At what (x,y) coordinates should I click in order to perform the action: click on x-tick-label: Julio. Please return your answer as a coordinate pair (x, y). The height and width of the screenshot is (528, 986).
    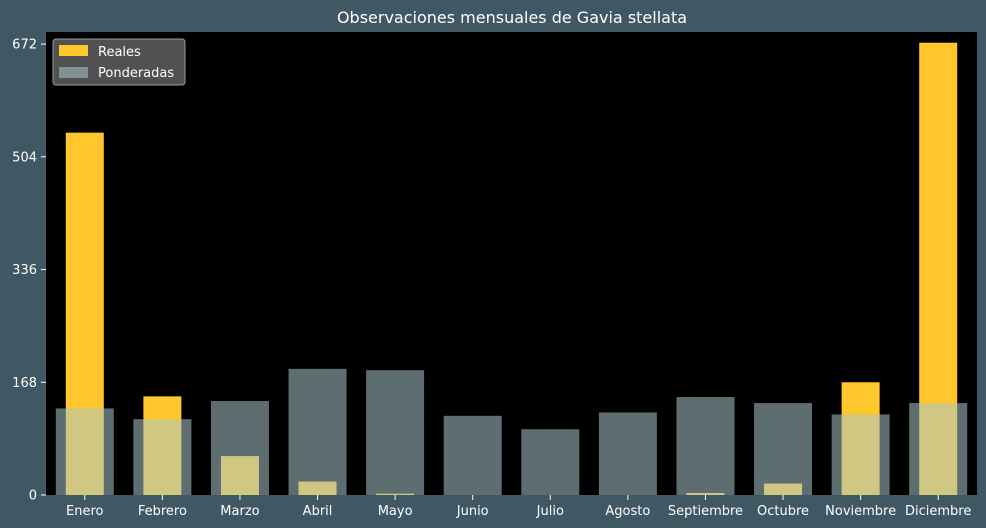
    Looking at the image, I should click on (550, 511).